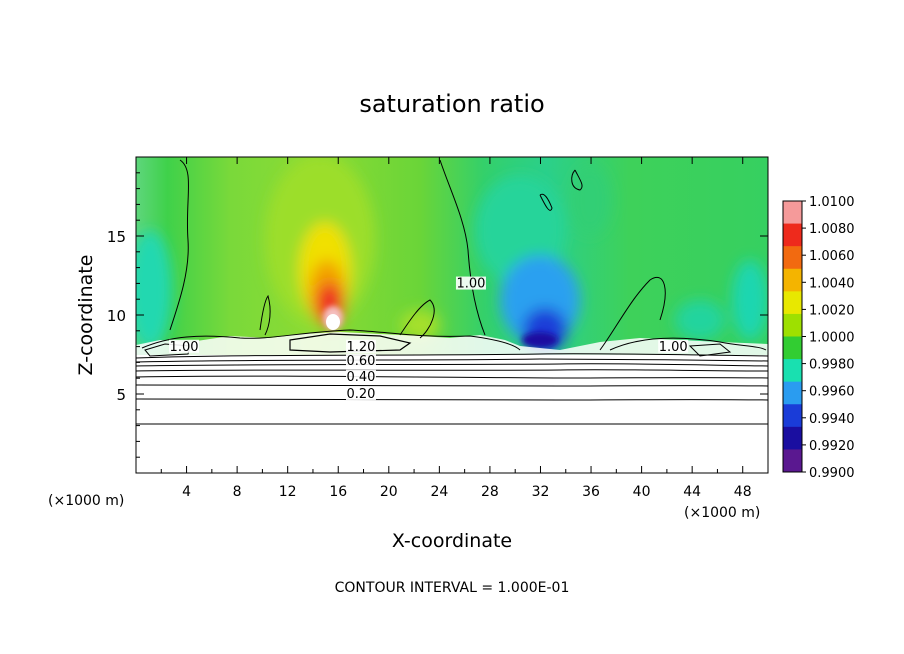 This screenshot has width=904, height=654. What do you see at coordinates (116, 316) in the screenshot?
I see `y-tick-label: 10` at bounding box center [116, 316].